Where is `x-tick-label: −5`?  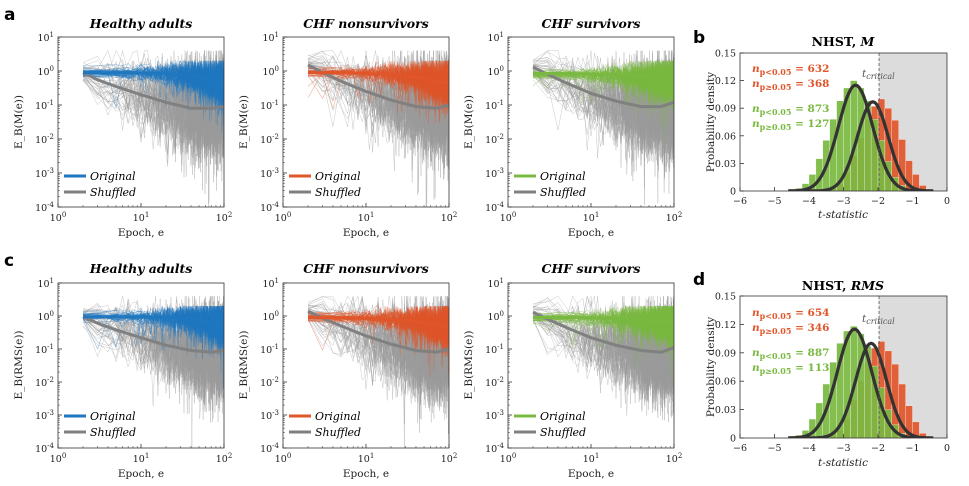 x-tick-label: −5 is located at coordinates (774, 448).